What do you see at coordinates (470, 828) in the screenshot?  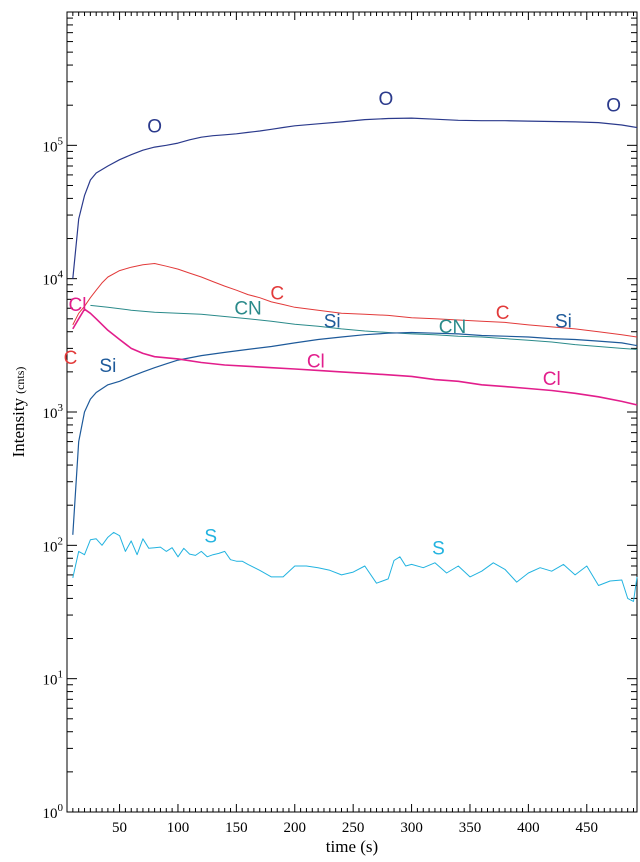 I see `x-tick-label: 350` at bounding box center [470, 828].